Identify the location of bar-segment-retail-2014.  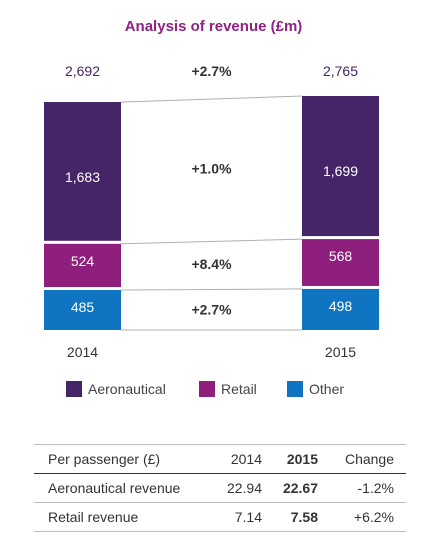
(82, 265).